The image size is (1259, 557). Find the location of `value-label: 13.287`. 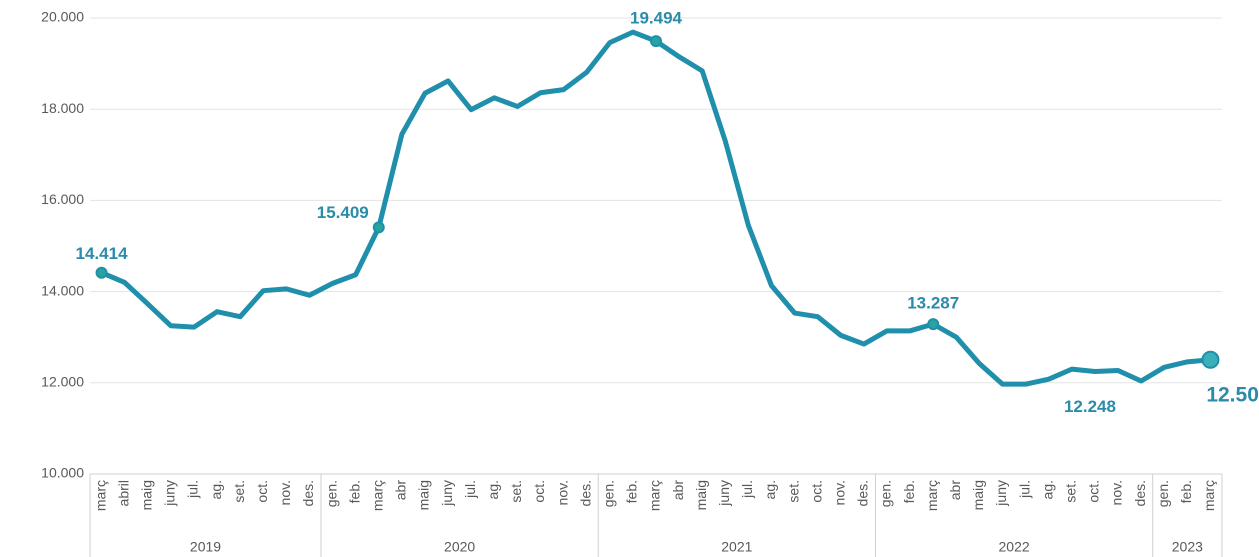

value-label: 13.287 is located at coordinates (933, 303).